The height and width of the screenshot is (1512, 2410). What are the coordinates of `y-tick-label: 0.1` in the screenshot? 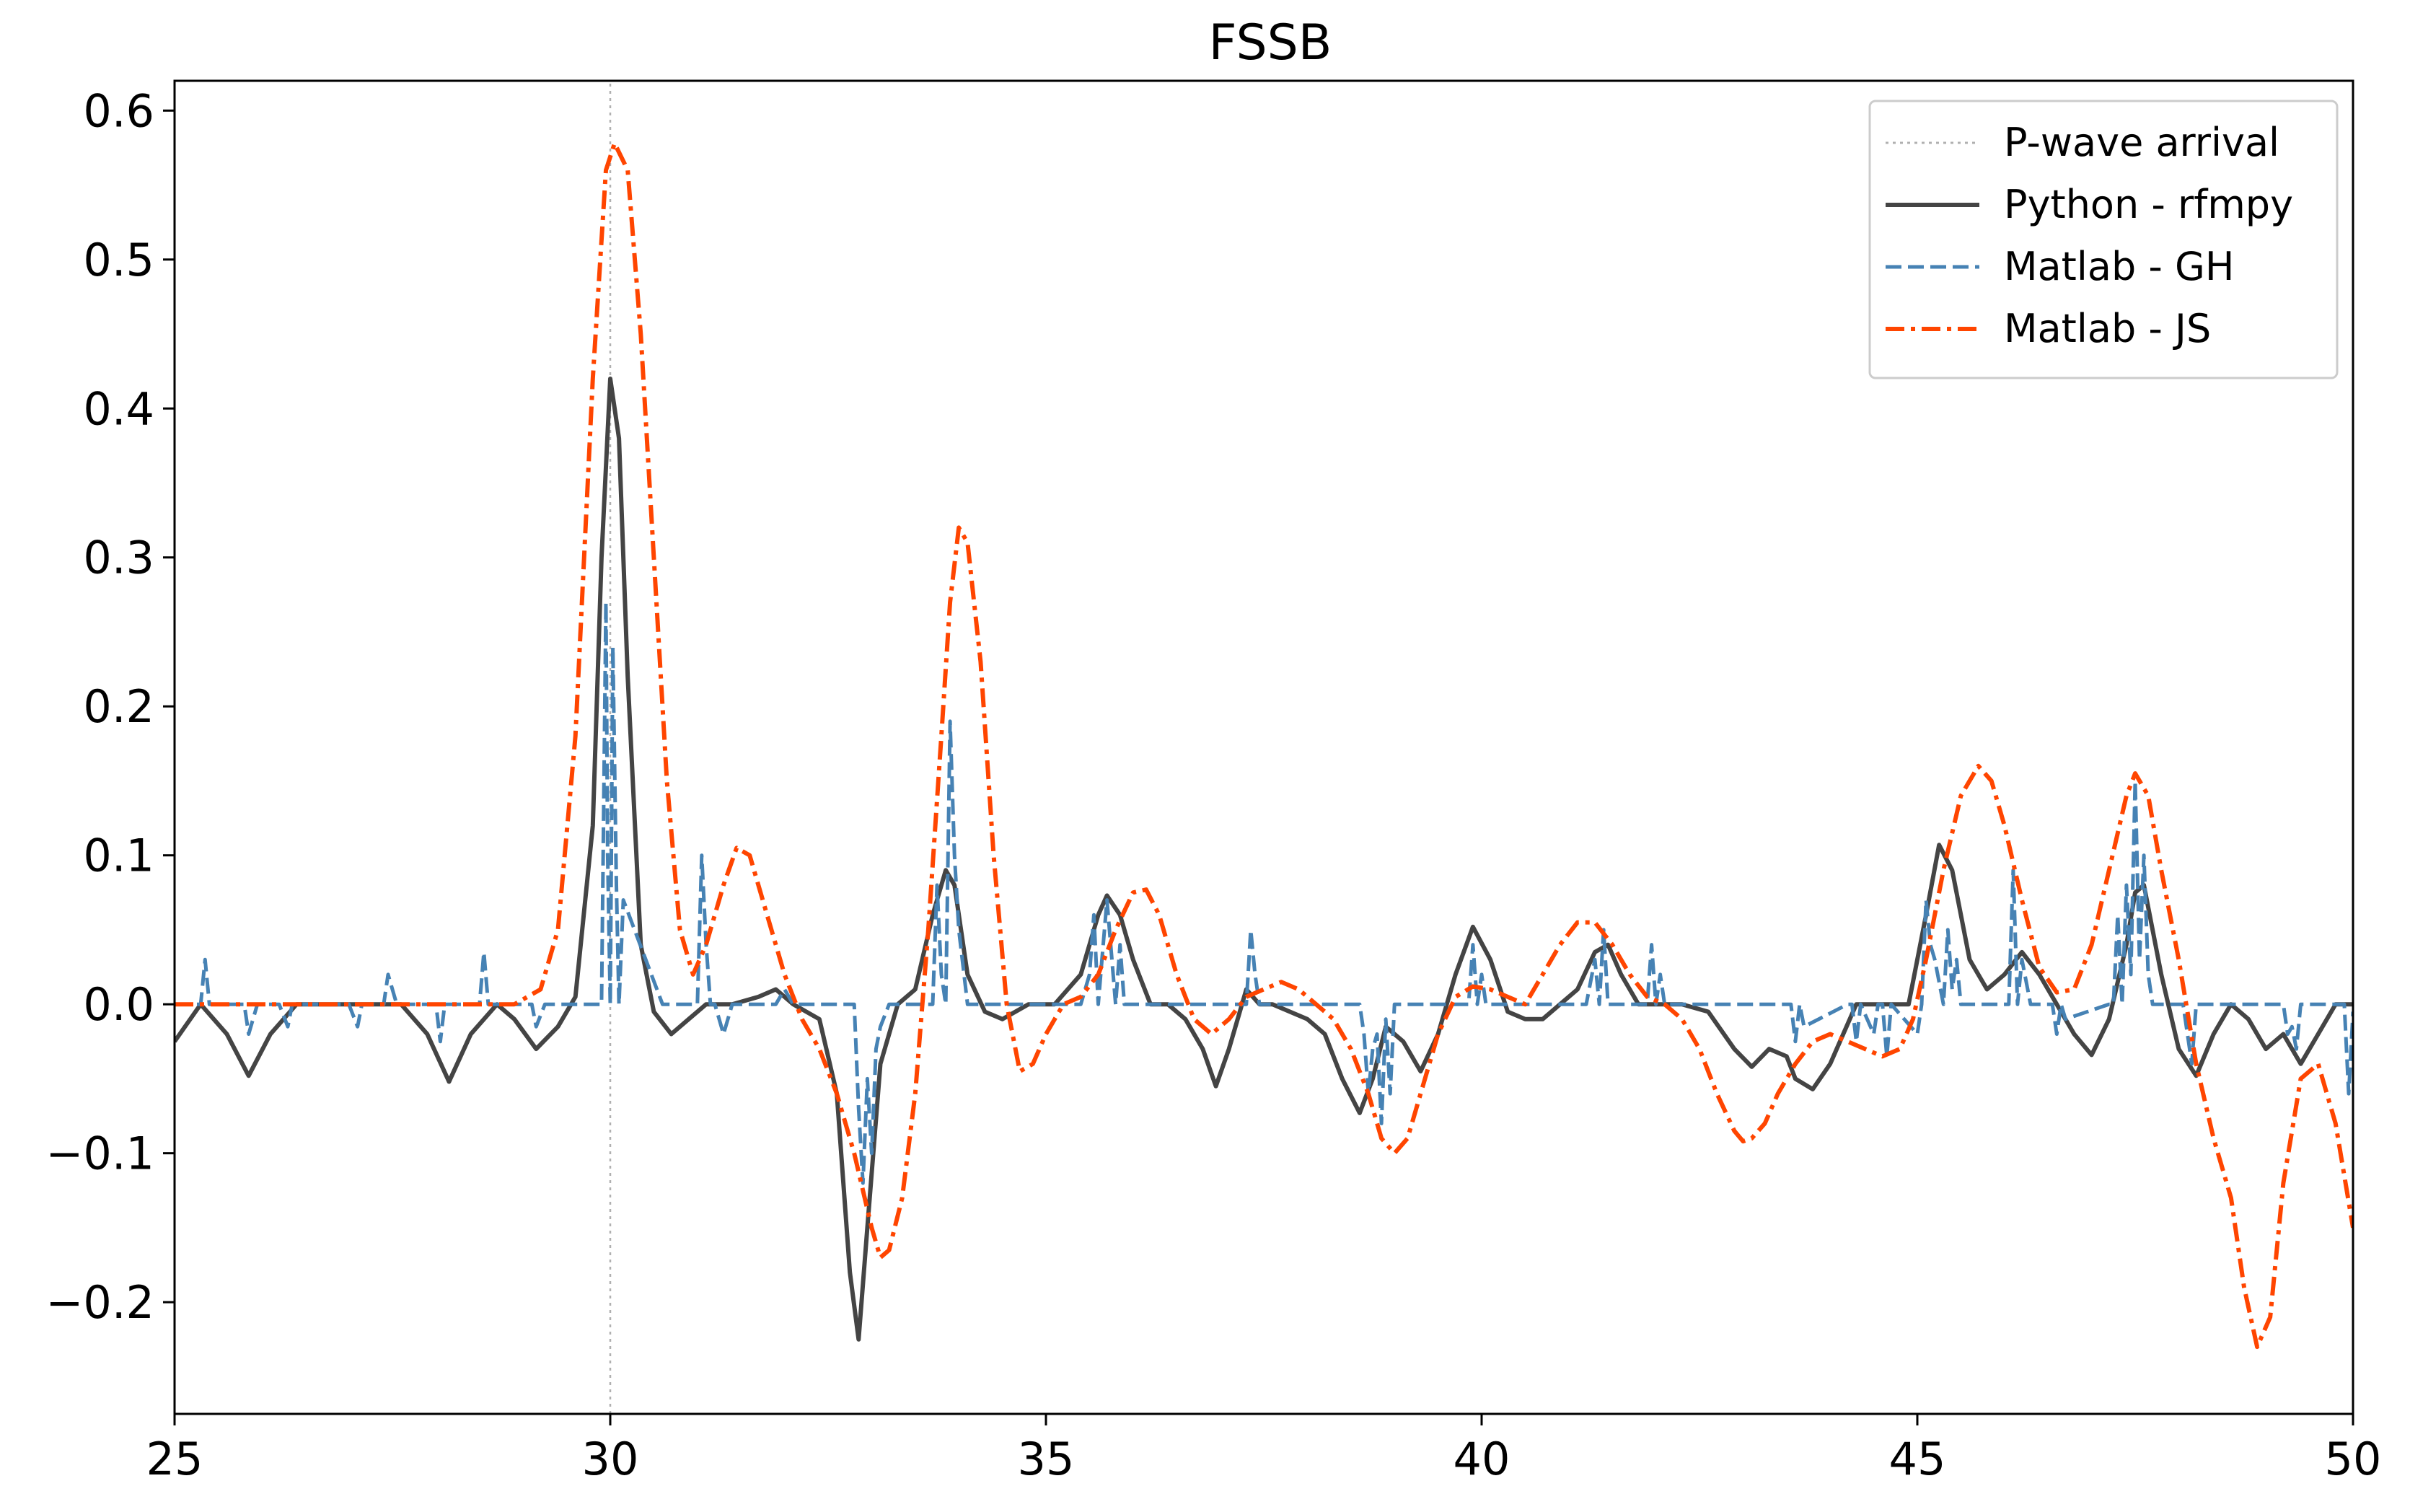 It's located at (118, 856).